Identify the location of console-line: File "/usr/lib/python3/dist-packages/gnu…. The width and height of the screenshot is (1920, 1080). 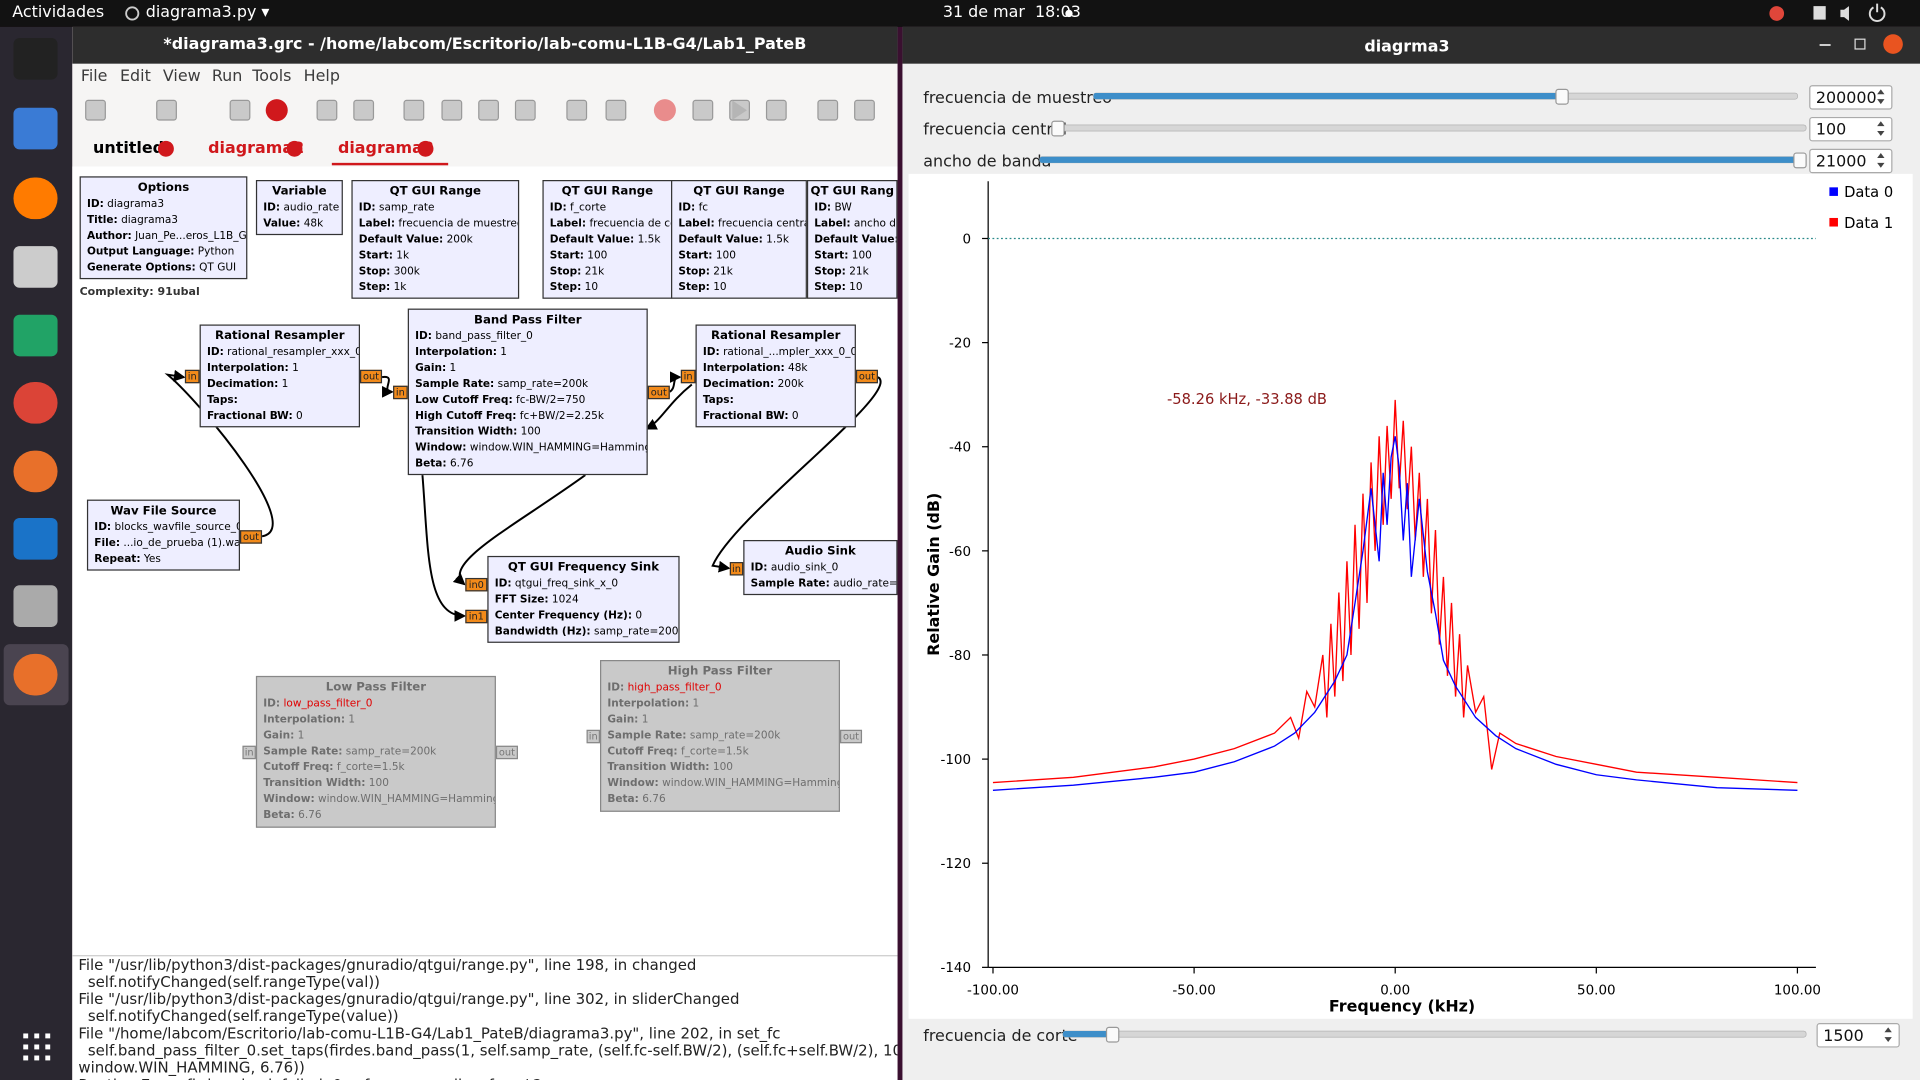
(387, 965).